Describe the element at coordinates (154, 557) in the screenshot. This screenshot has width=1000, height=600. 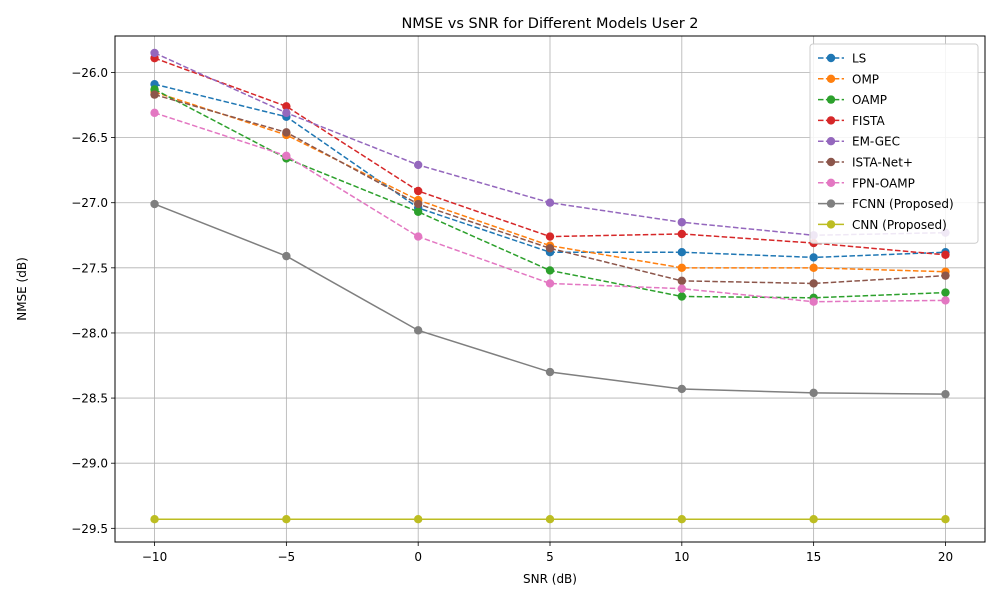
I see `x-tick-label: −10` at that location.